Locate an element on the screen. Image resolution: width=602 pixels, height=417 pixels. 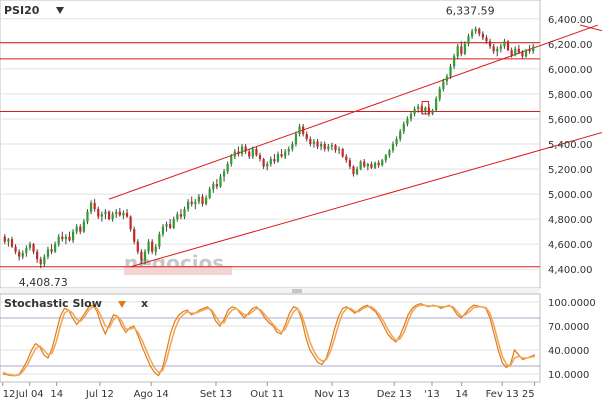
x-tick-label: 14 is located at coordinates (461, 394).